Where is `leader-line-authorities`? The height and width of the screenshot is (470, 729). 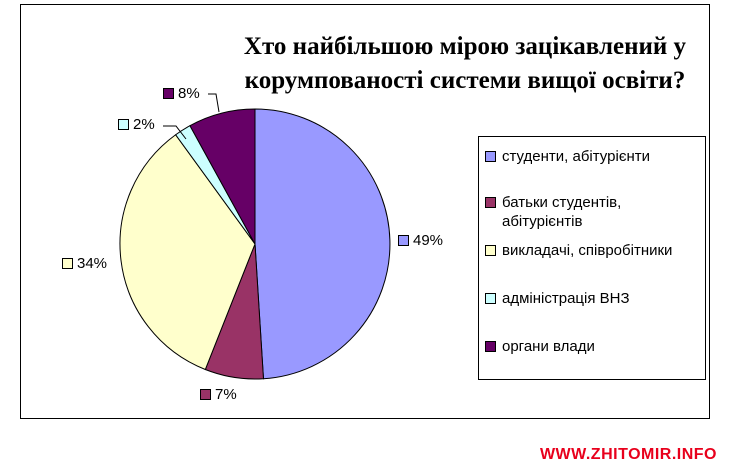
leader-line-authorities is located at coordinates (214, 103).